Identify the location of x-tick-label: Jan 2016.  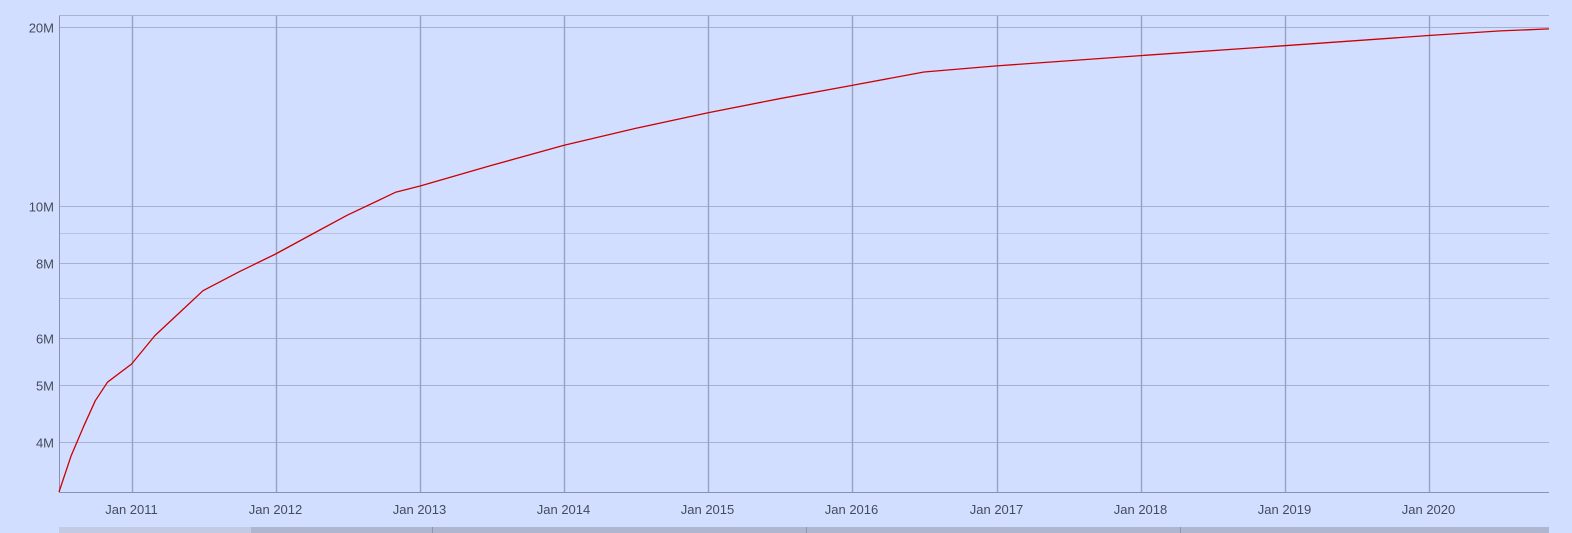
(852, 509).